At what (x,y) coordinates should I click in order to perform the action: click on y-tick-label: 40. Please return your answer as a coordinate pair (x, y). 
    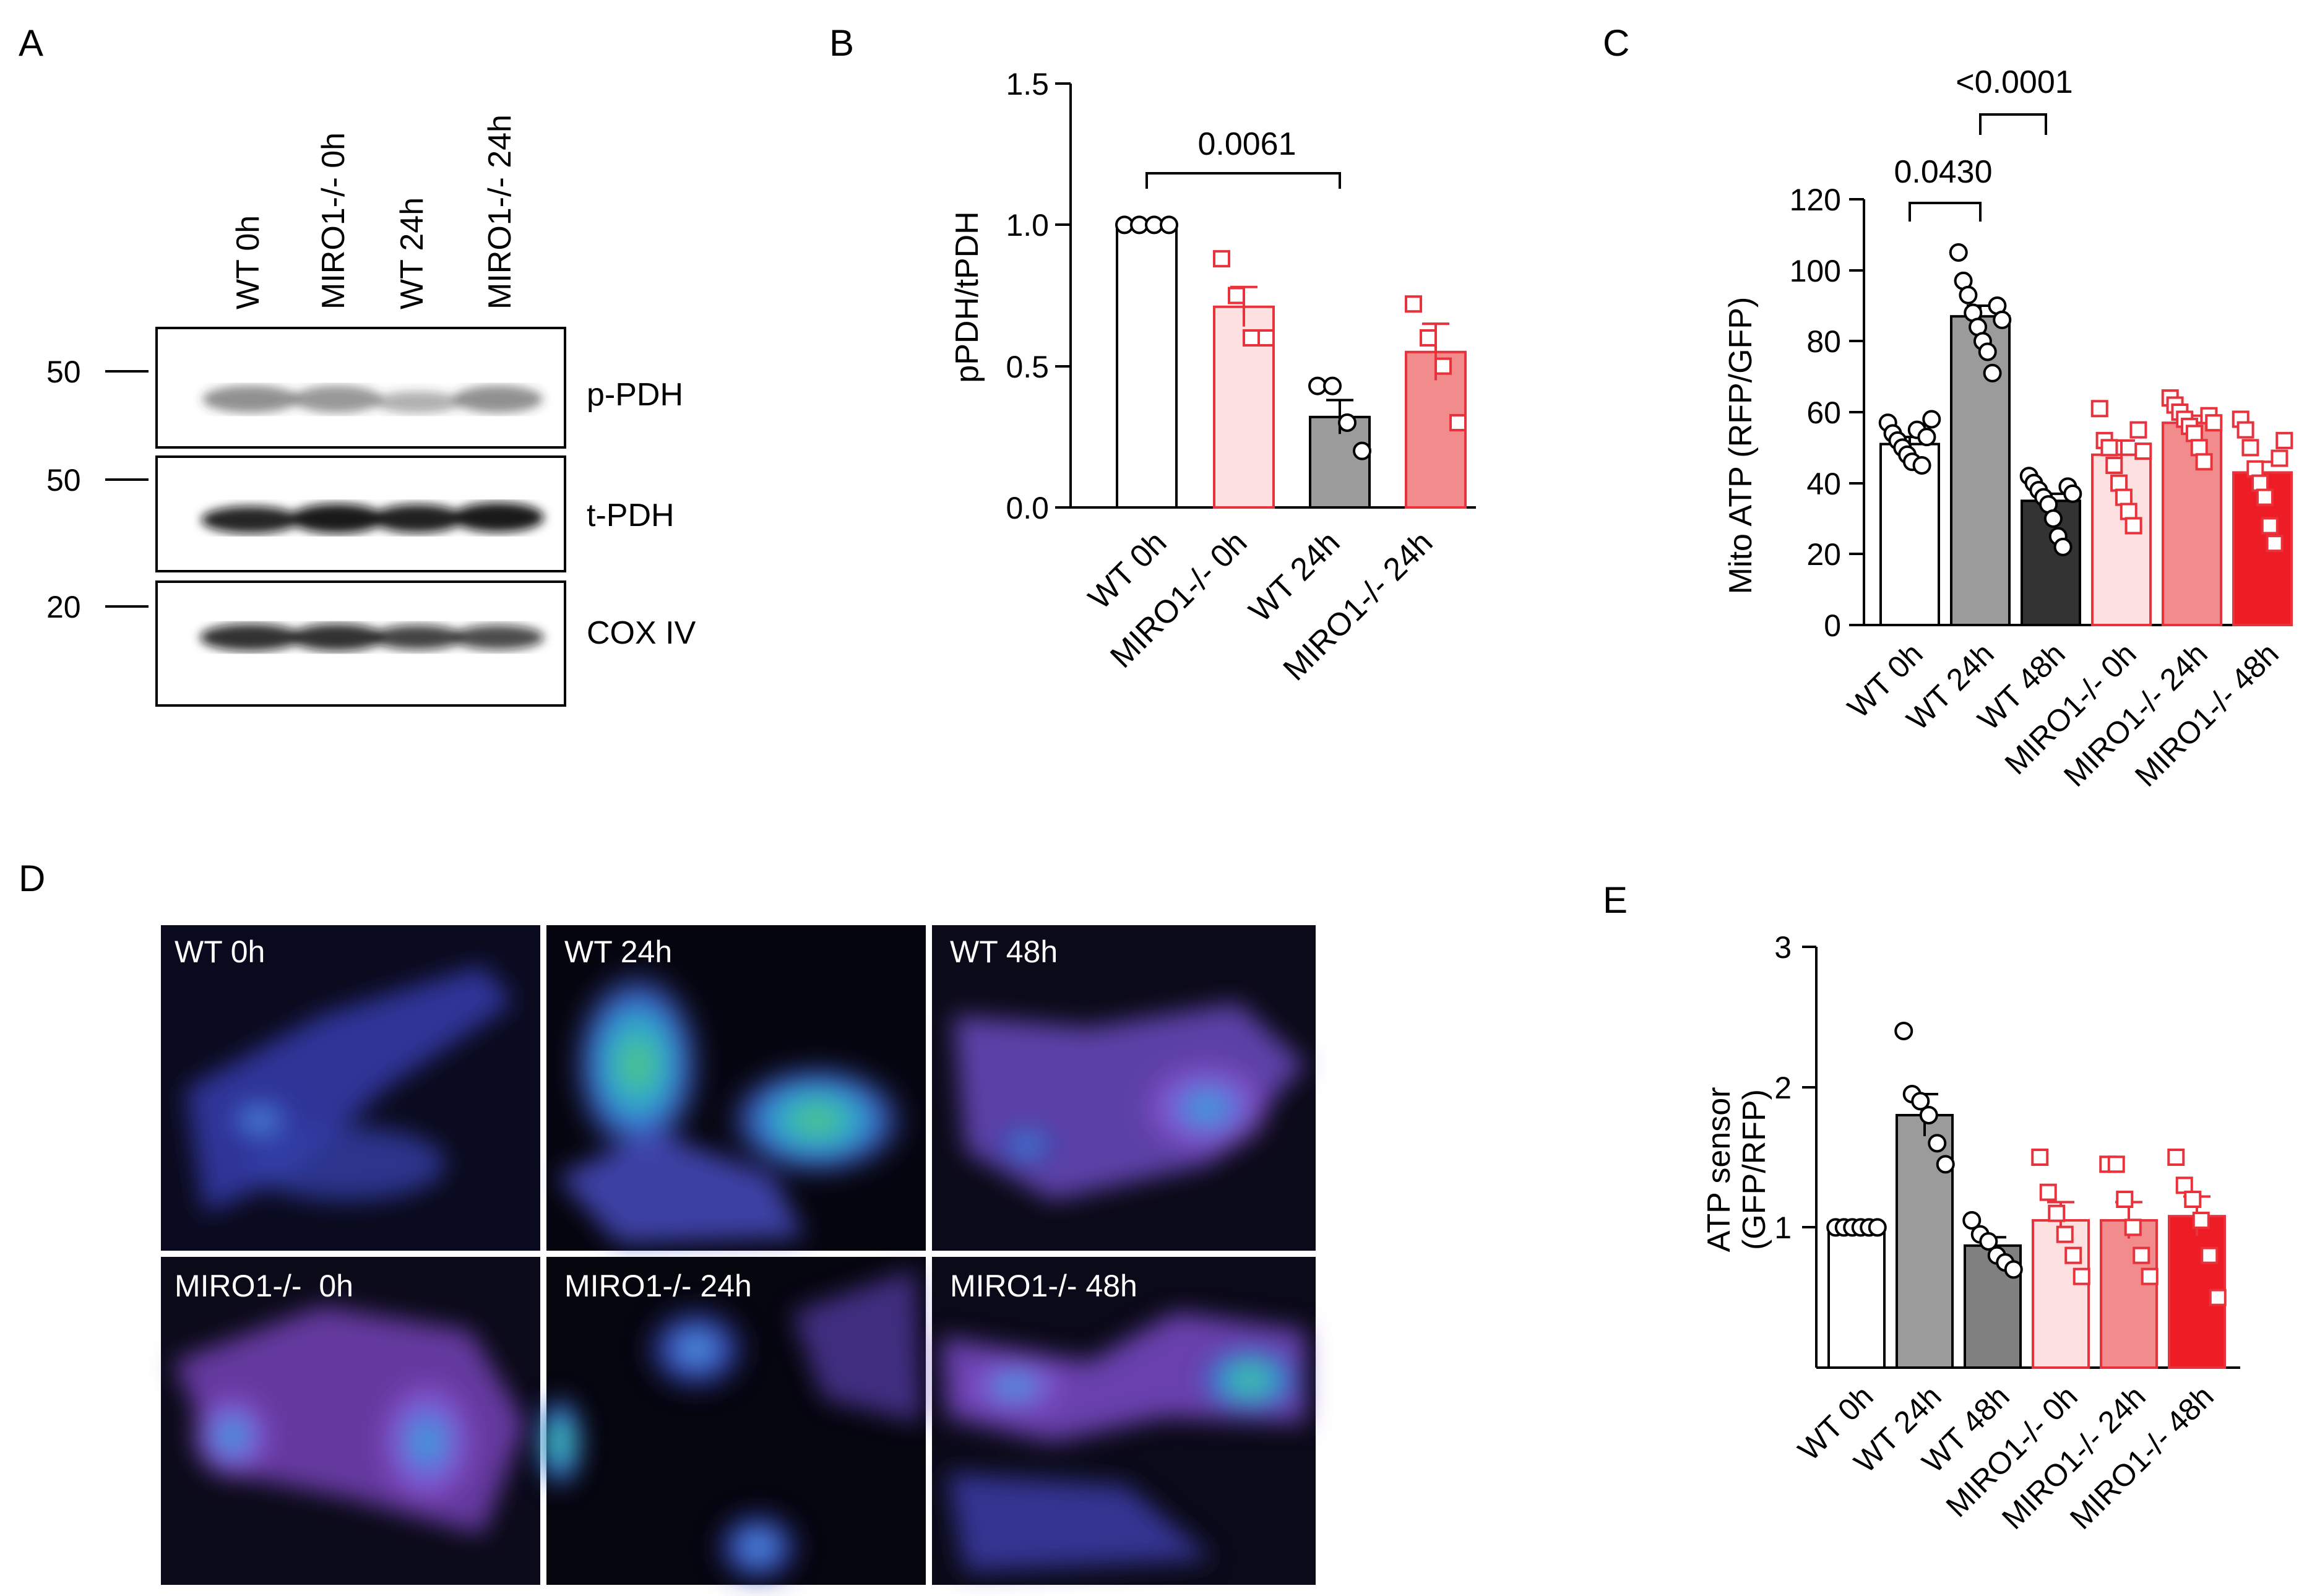
    Looking at the image, I should click on (1823, 484).